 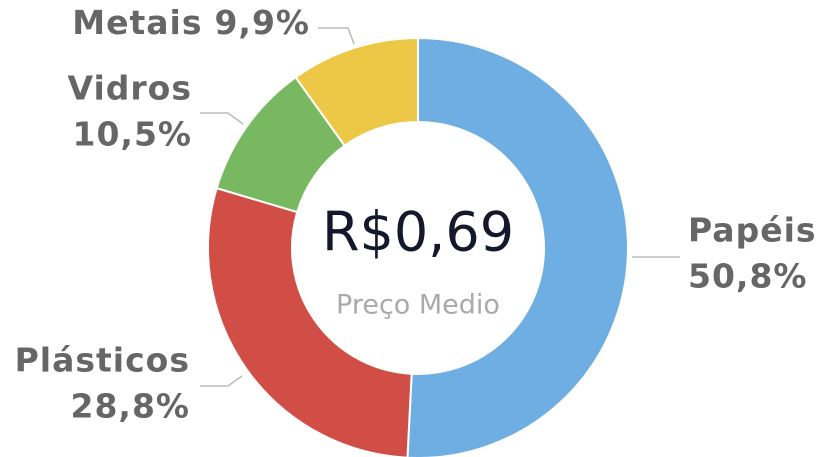 I want to click on category-label: Metais, so click(x=137, y=22).